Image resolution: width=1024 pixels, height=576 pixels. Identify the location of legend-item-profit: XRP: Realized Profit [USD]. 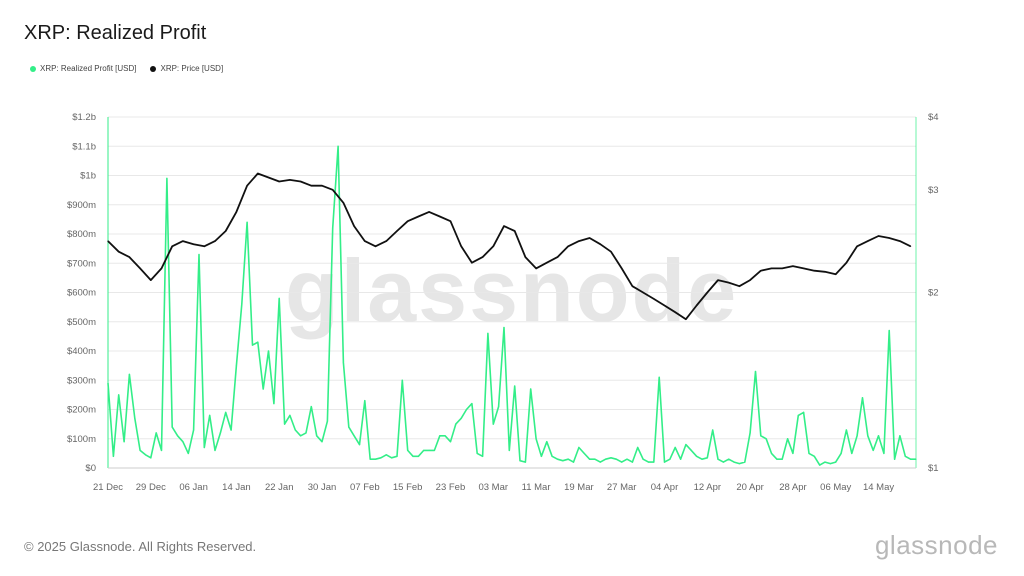
(83, 68).